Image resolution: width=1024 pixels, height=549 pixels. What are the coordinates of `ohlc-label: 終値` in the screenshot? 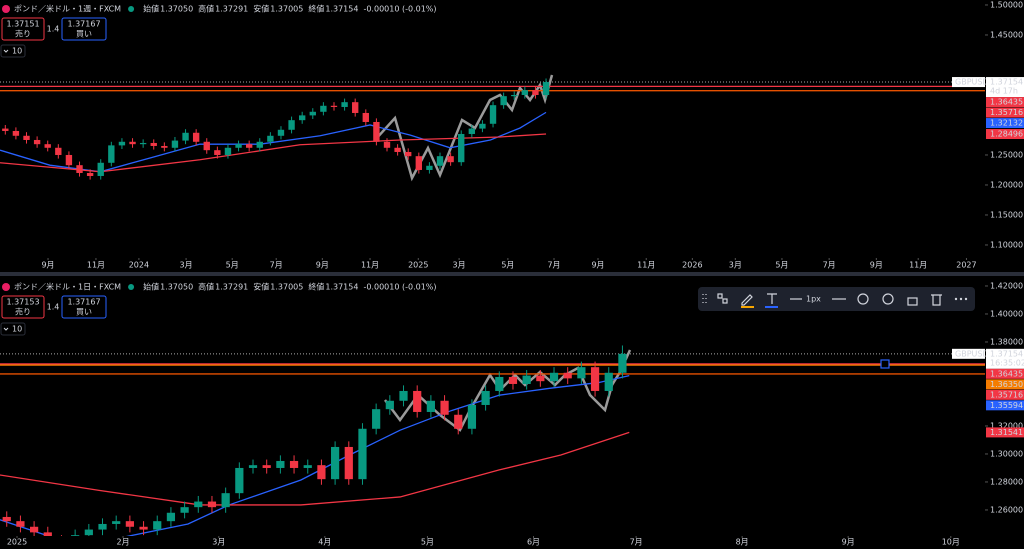 It's located at (316, 287).